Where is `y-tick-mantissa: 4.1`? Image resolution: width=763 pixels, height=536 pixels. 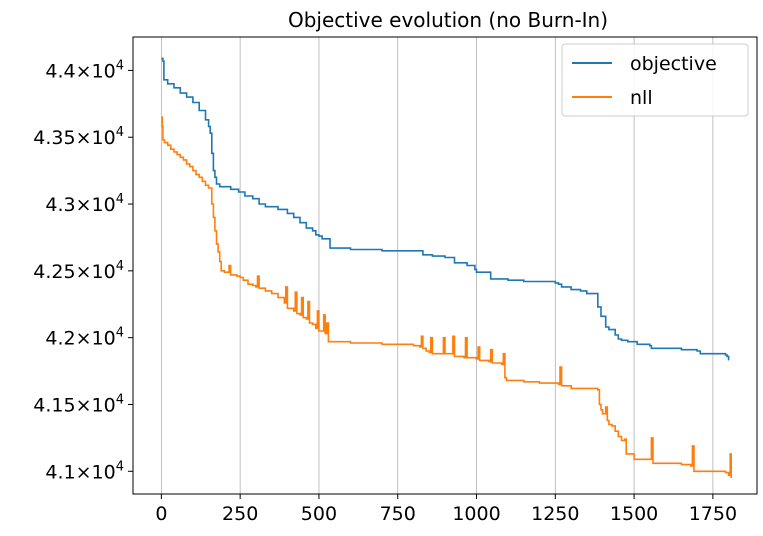
y-tick-mantissa: 4.1 is located at coordinates (60, 472).